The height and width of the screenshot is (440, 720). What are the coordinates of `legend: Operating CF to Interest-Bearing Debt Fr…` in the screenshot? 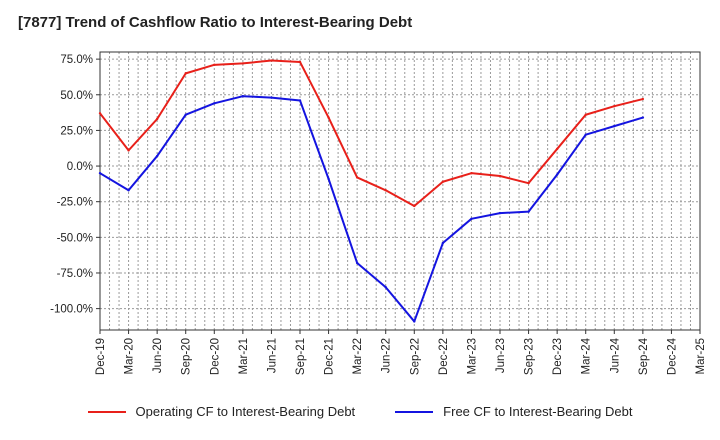 It's located at (360, 411).